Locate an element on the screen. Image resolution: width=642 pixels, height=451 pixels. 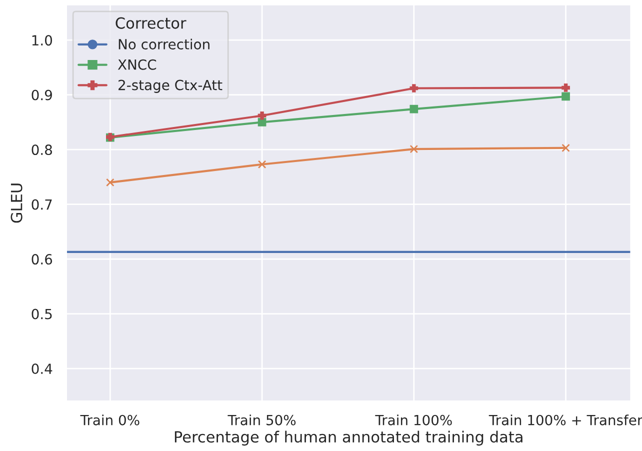
x-axis-title: Percentage of human annotated training data is located at coordinates (348, 438).